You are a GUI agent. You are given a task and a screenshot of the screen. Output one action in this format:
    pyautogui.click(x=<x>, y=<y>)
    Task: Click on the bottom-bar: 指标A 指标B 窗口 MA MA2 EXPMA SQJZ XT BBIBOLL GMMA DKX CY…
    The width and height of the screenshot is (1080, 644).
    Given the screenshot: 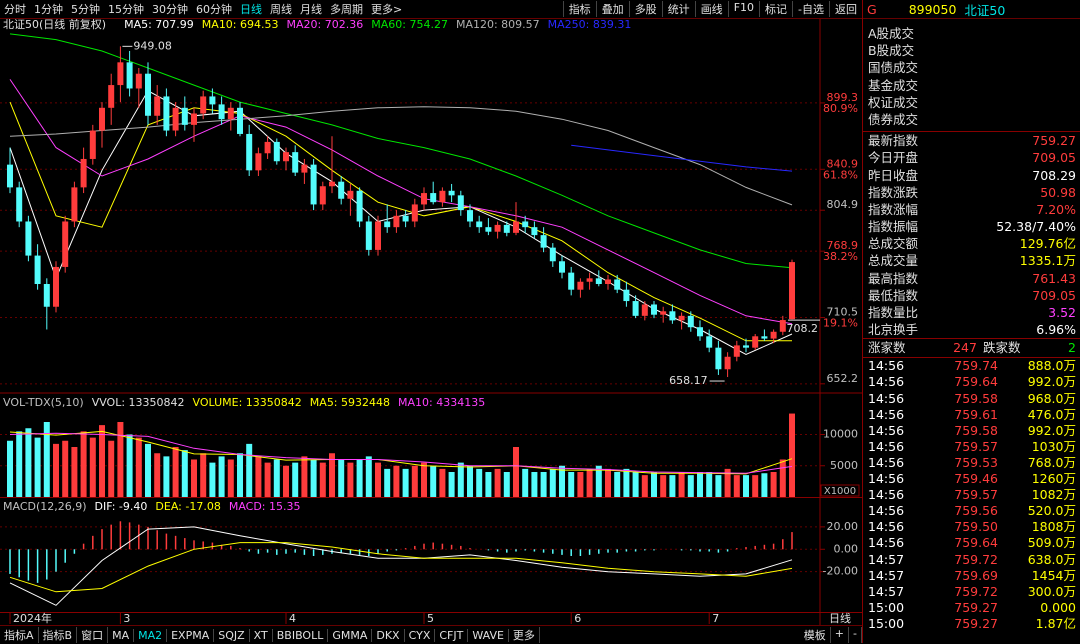 What is the action you would take?
    pyautogui.click(x=431, y=634)
    